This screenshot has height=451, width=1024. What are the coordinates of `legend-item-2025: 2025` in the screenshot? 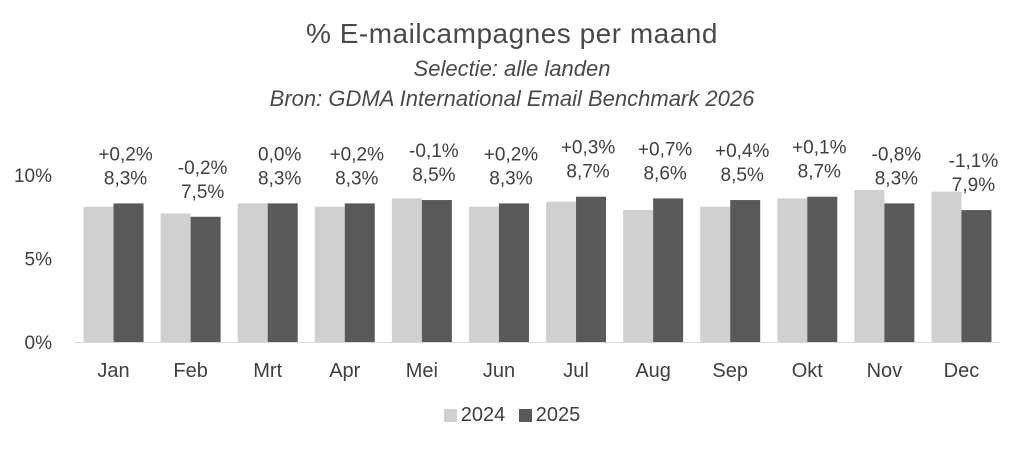 It's located at (549, 415).